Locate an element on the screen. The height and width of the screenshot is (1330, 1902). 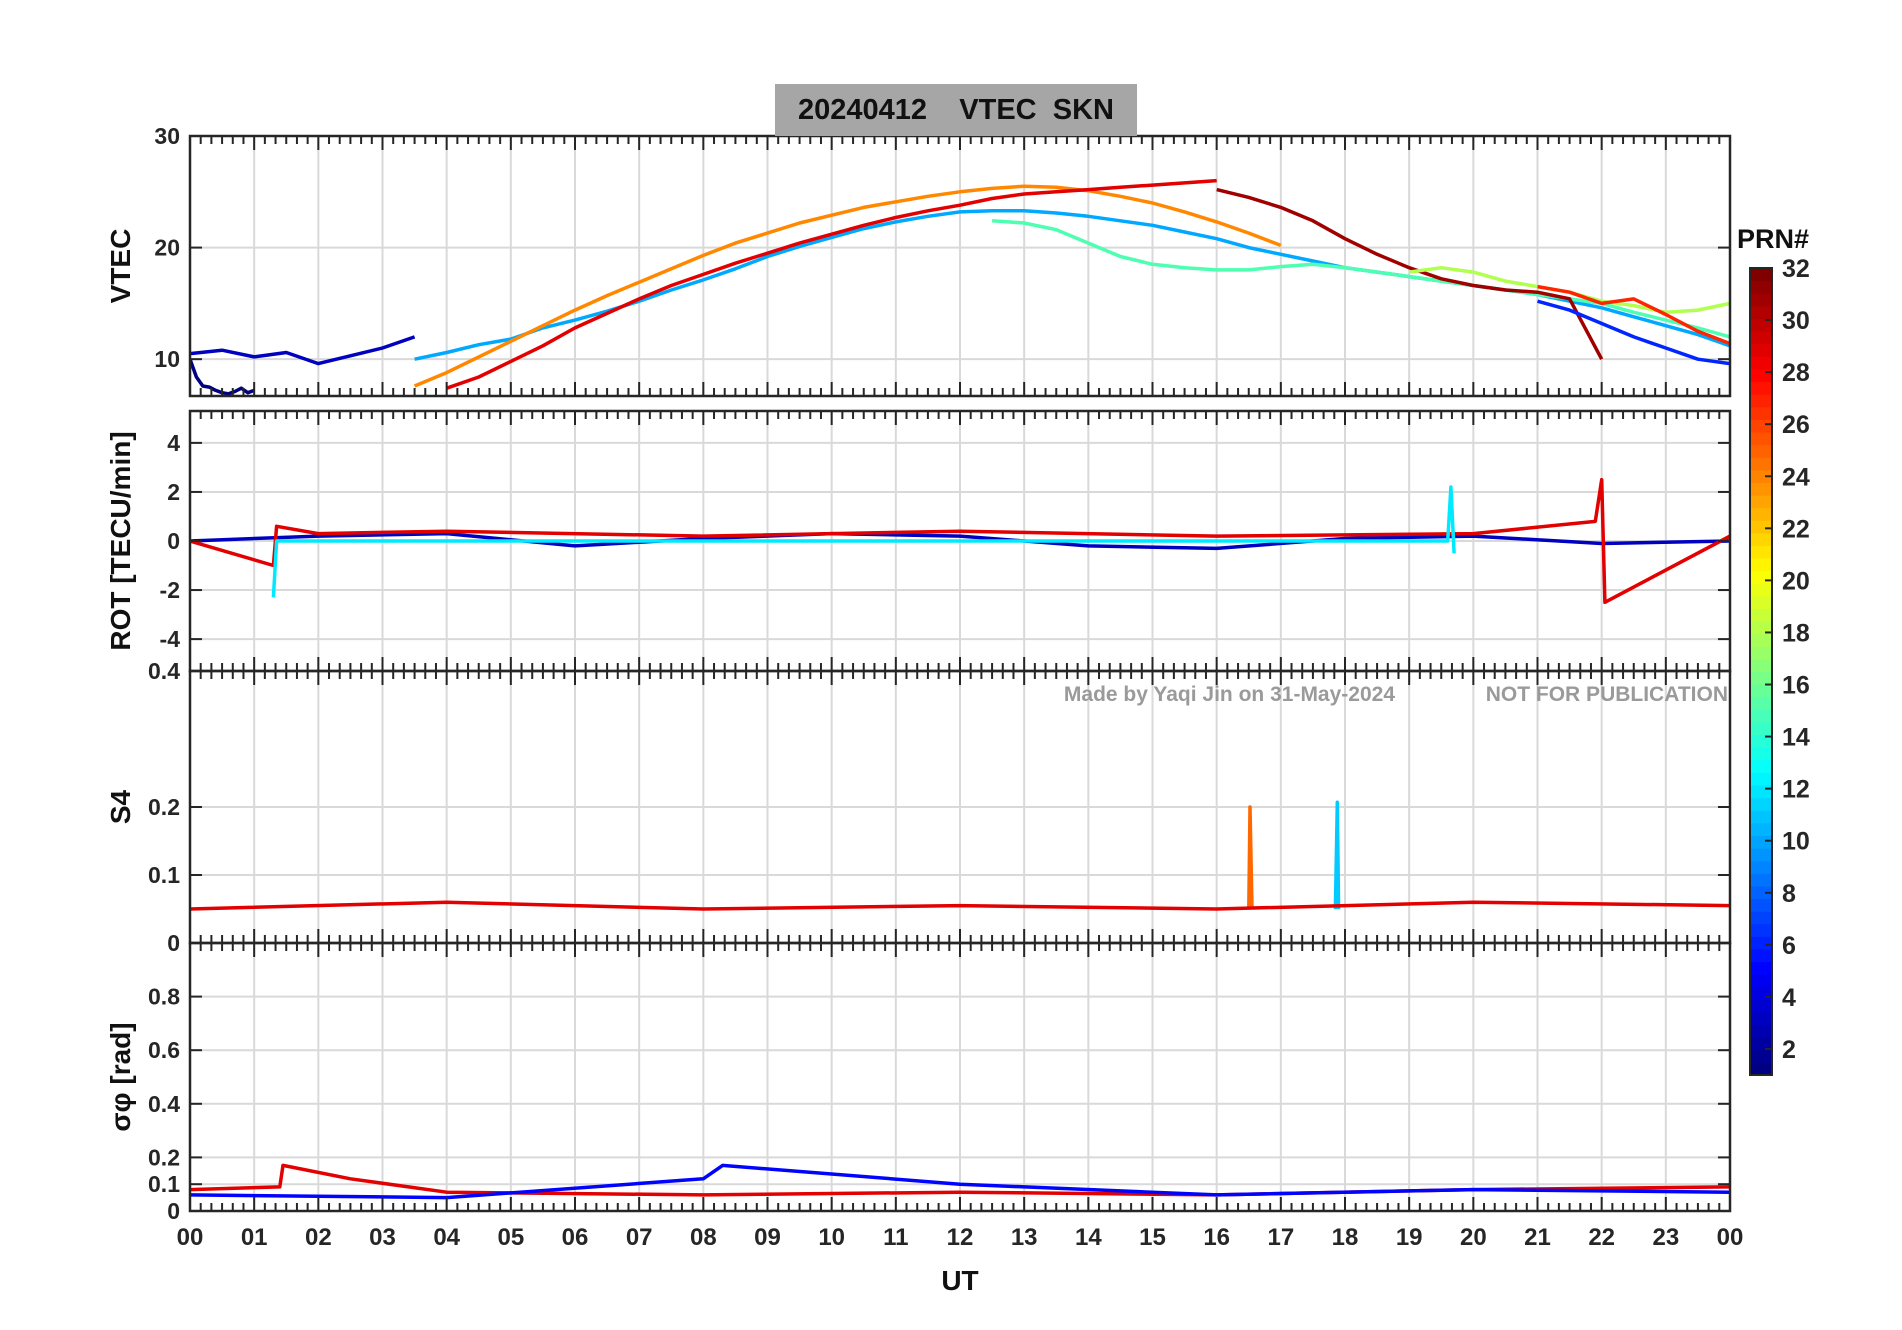
colorbar-tick-label: 6 is located at coordinates (1789, 946).